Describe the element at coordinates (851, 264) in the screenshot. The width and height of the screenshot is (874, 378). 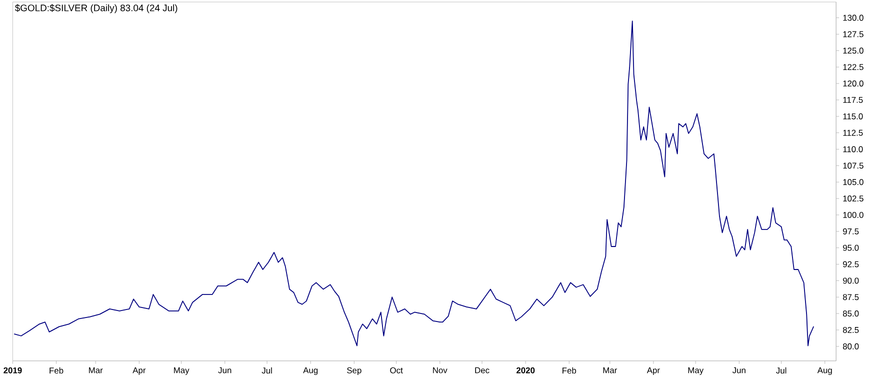
I see `y-tick-label: 92.5` at that location.